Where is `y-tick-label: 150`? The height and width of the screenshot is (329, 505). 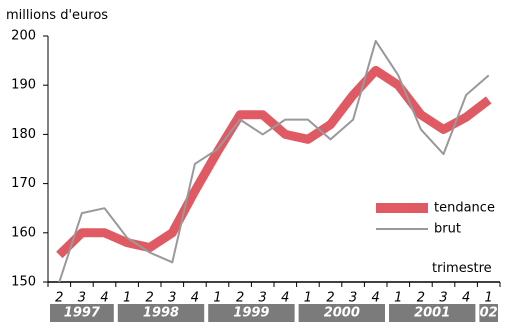 y-tick-label: 150 is located at coordinates (23, 282).